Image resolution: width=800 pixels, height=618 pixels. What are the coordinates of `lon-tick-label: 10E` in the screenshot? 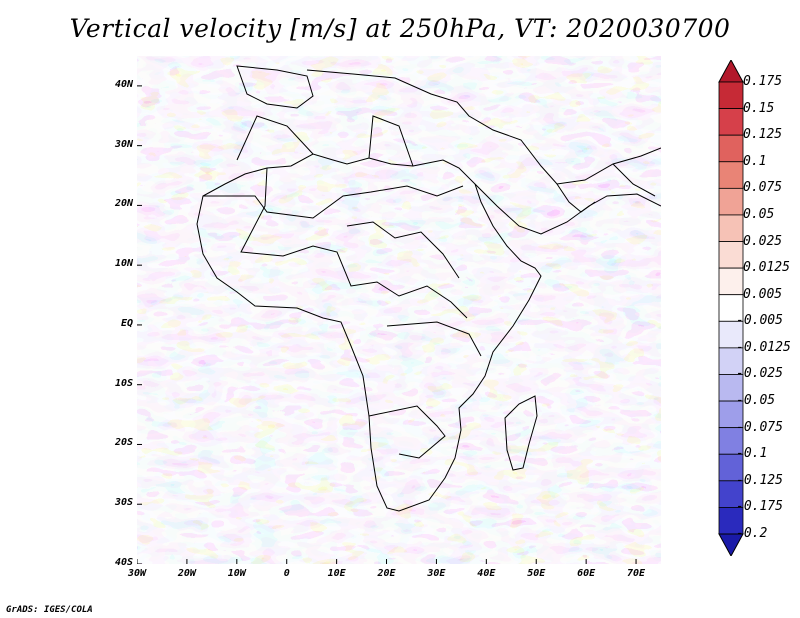 It's located at (336, 573).